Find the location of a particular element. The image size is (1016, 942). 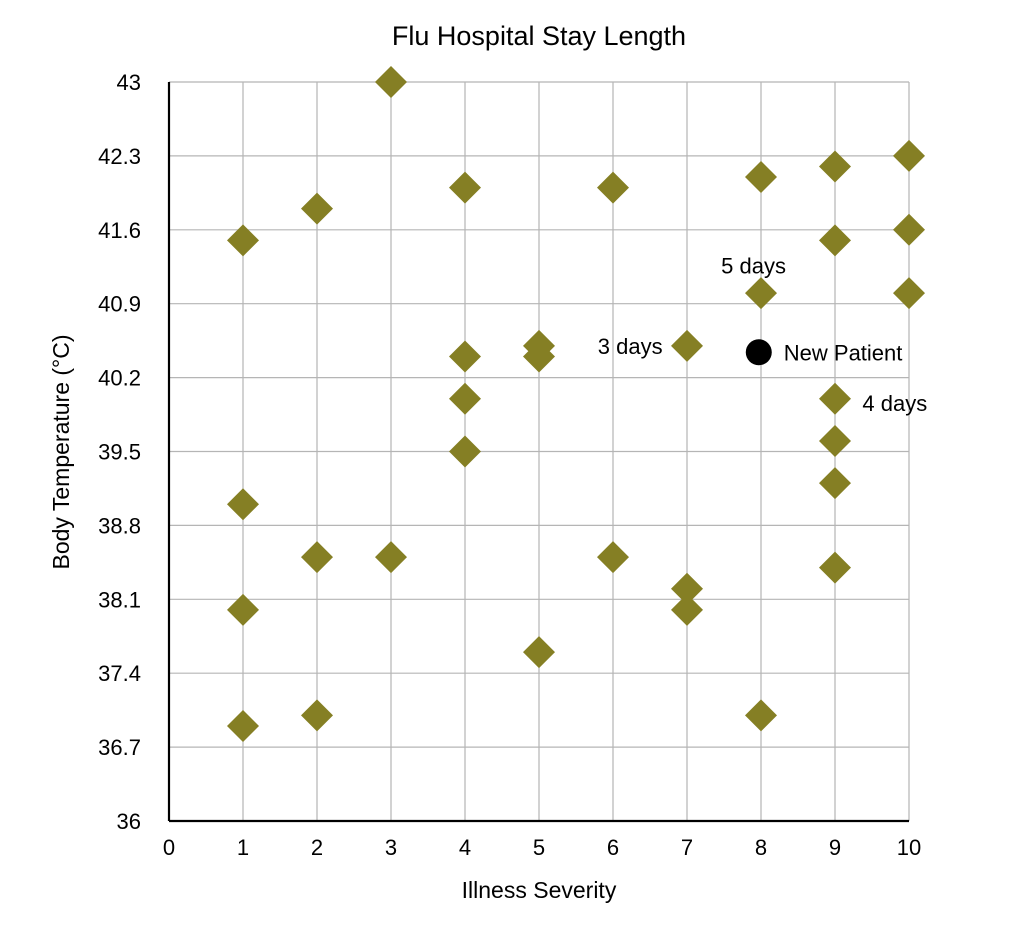

x-tick-label: 2 is located at coordinates (317, 847).